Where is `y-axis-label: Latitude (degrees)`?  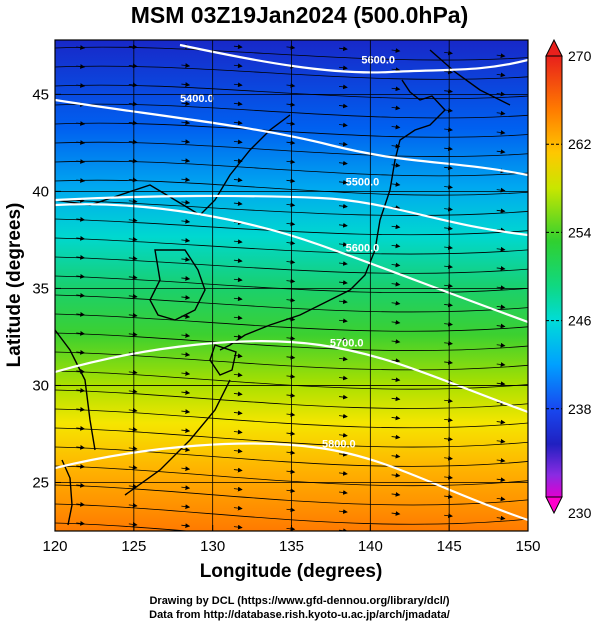
y-axis-label: Latitude (degrees) is located at coordinates (14, 285).